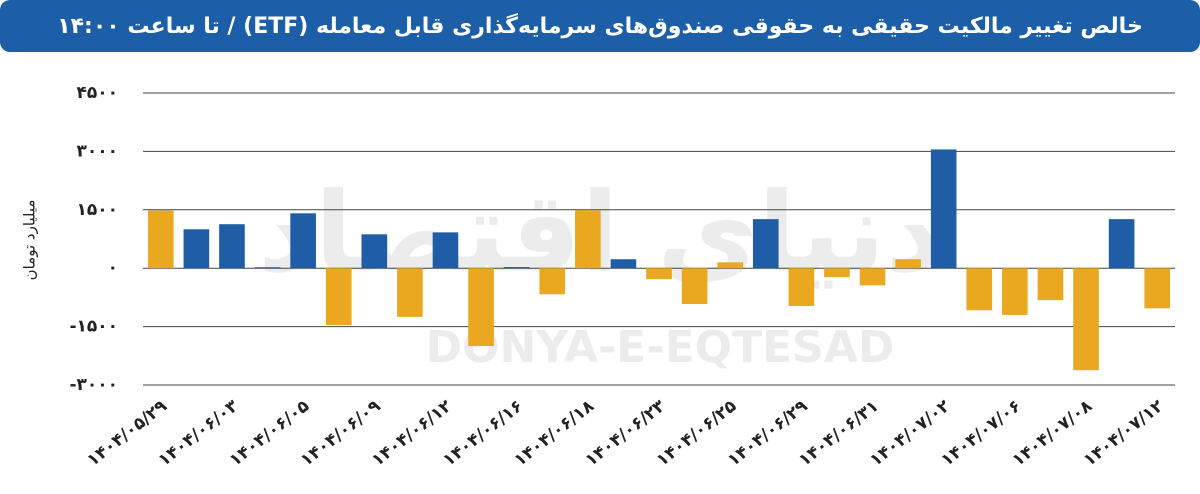  I want to click on watermark: DONYA-E-EQTESAD, so click(660, 347).